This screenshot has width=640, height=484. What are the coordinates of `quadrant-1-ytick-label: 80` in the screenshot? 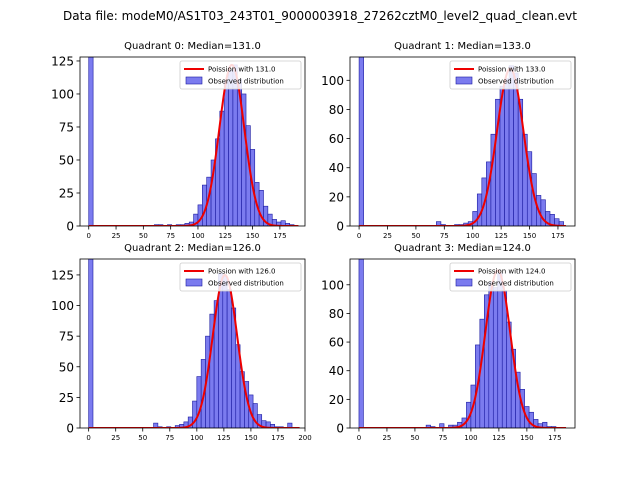 It's located at (336, 110).